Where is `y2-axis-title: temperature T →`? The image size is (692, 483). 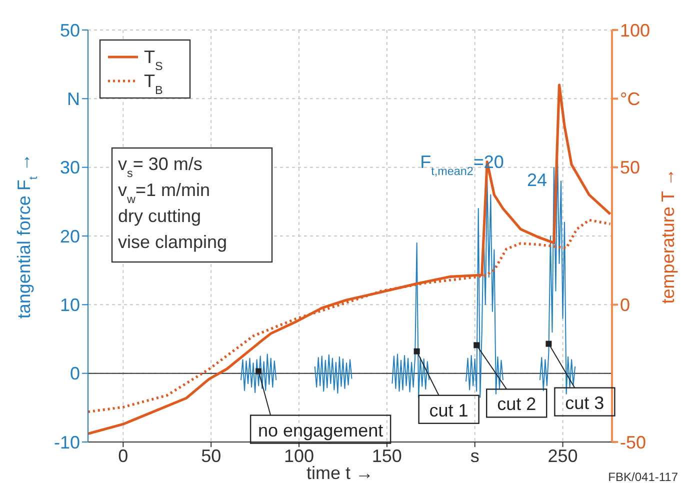 y2-axis-title: temperature T → is located at coordinates (668, 236).